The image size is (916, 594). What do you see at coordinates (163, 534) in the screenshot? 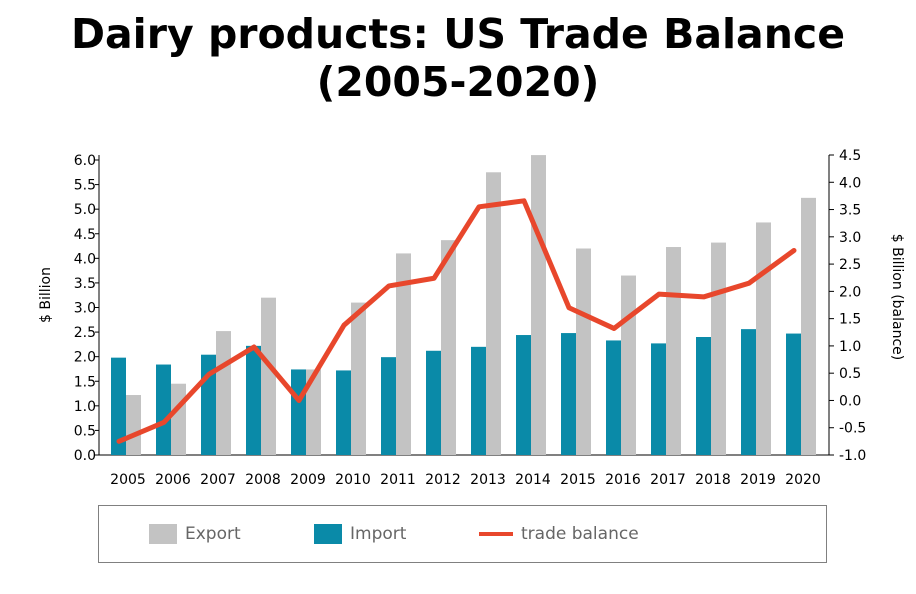
I see `legend-swatch-export` at bounding box center [163, 534].